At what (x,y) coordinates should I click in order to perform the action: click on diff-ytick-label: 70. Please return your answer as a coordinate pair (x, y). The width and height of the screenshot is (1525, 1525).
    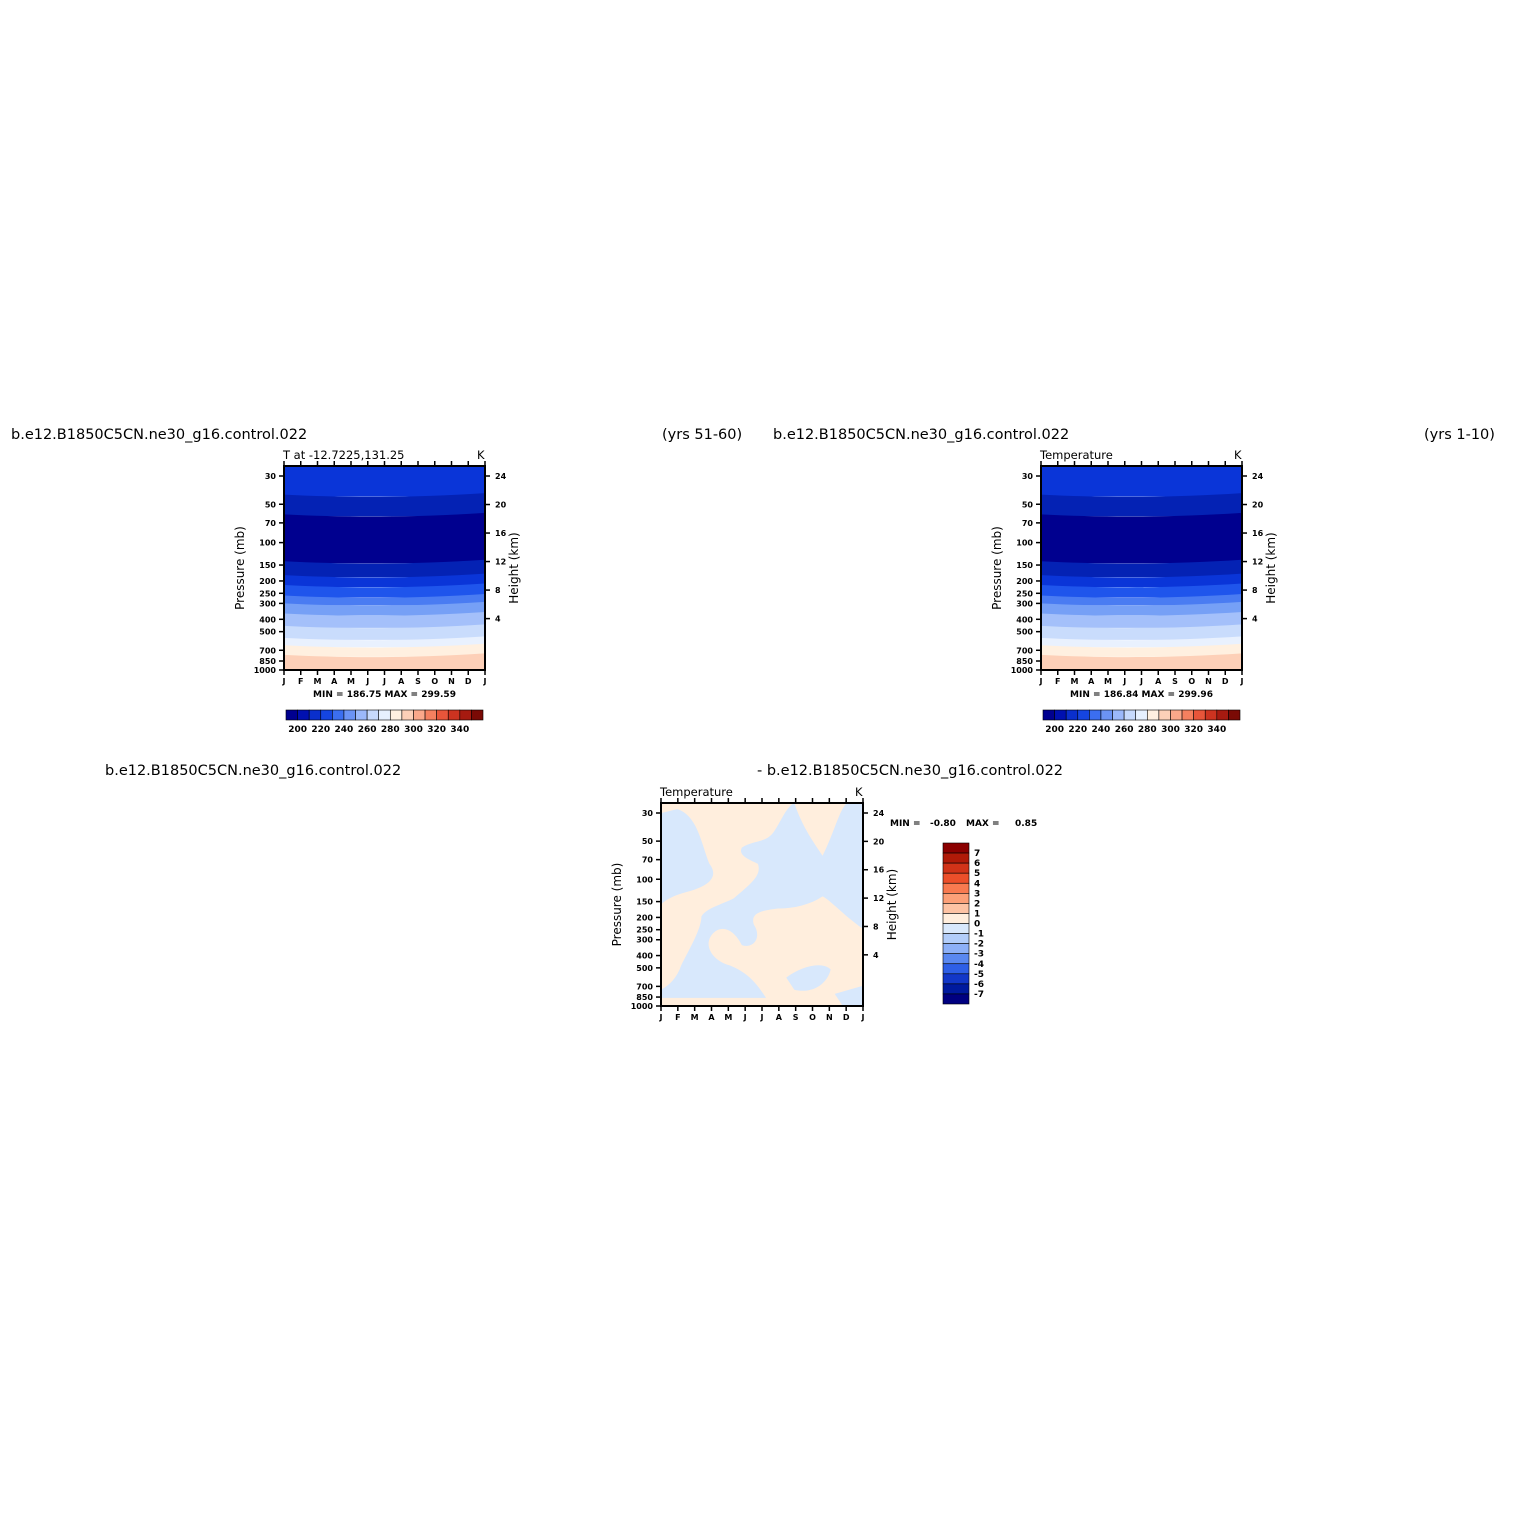
    Looking at the image, I should click on (648, 860).